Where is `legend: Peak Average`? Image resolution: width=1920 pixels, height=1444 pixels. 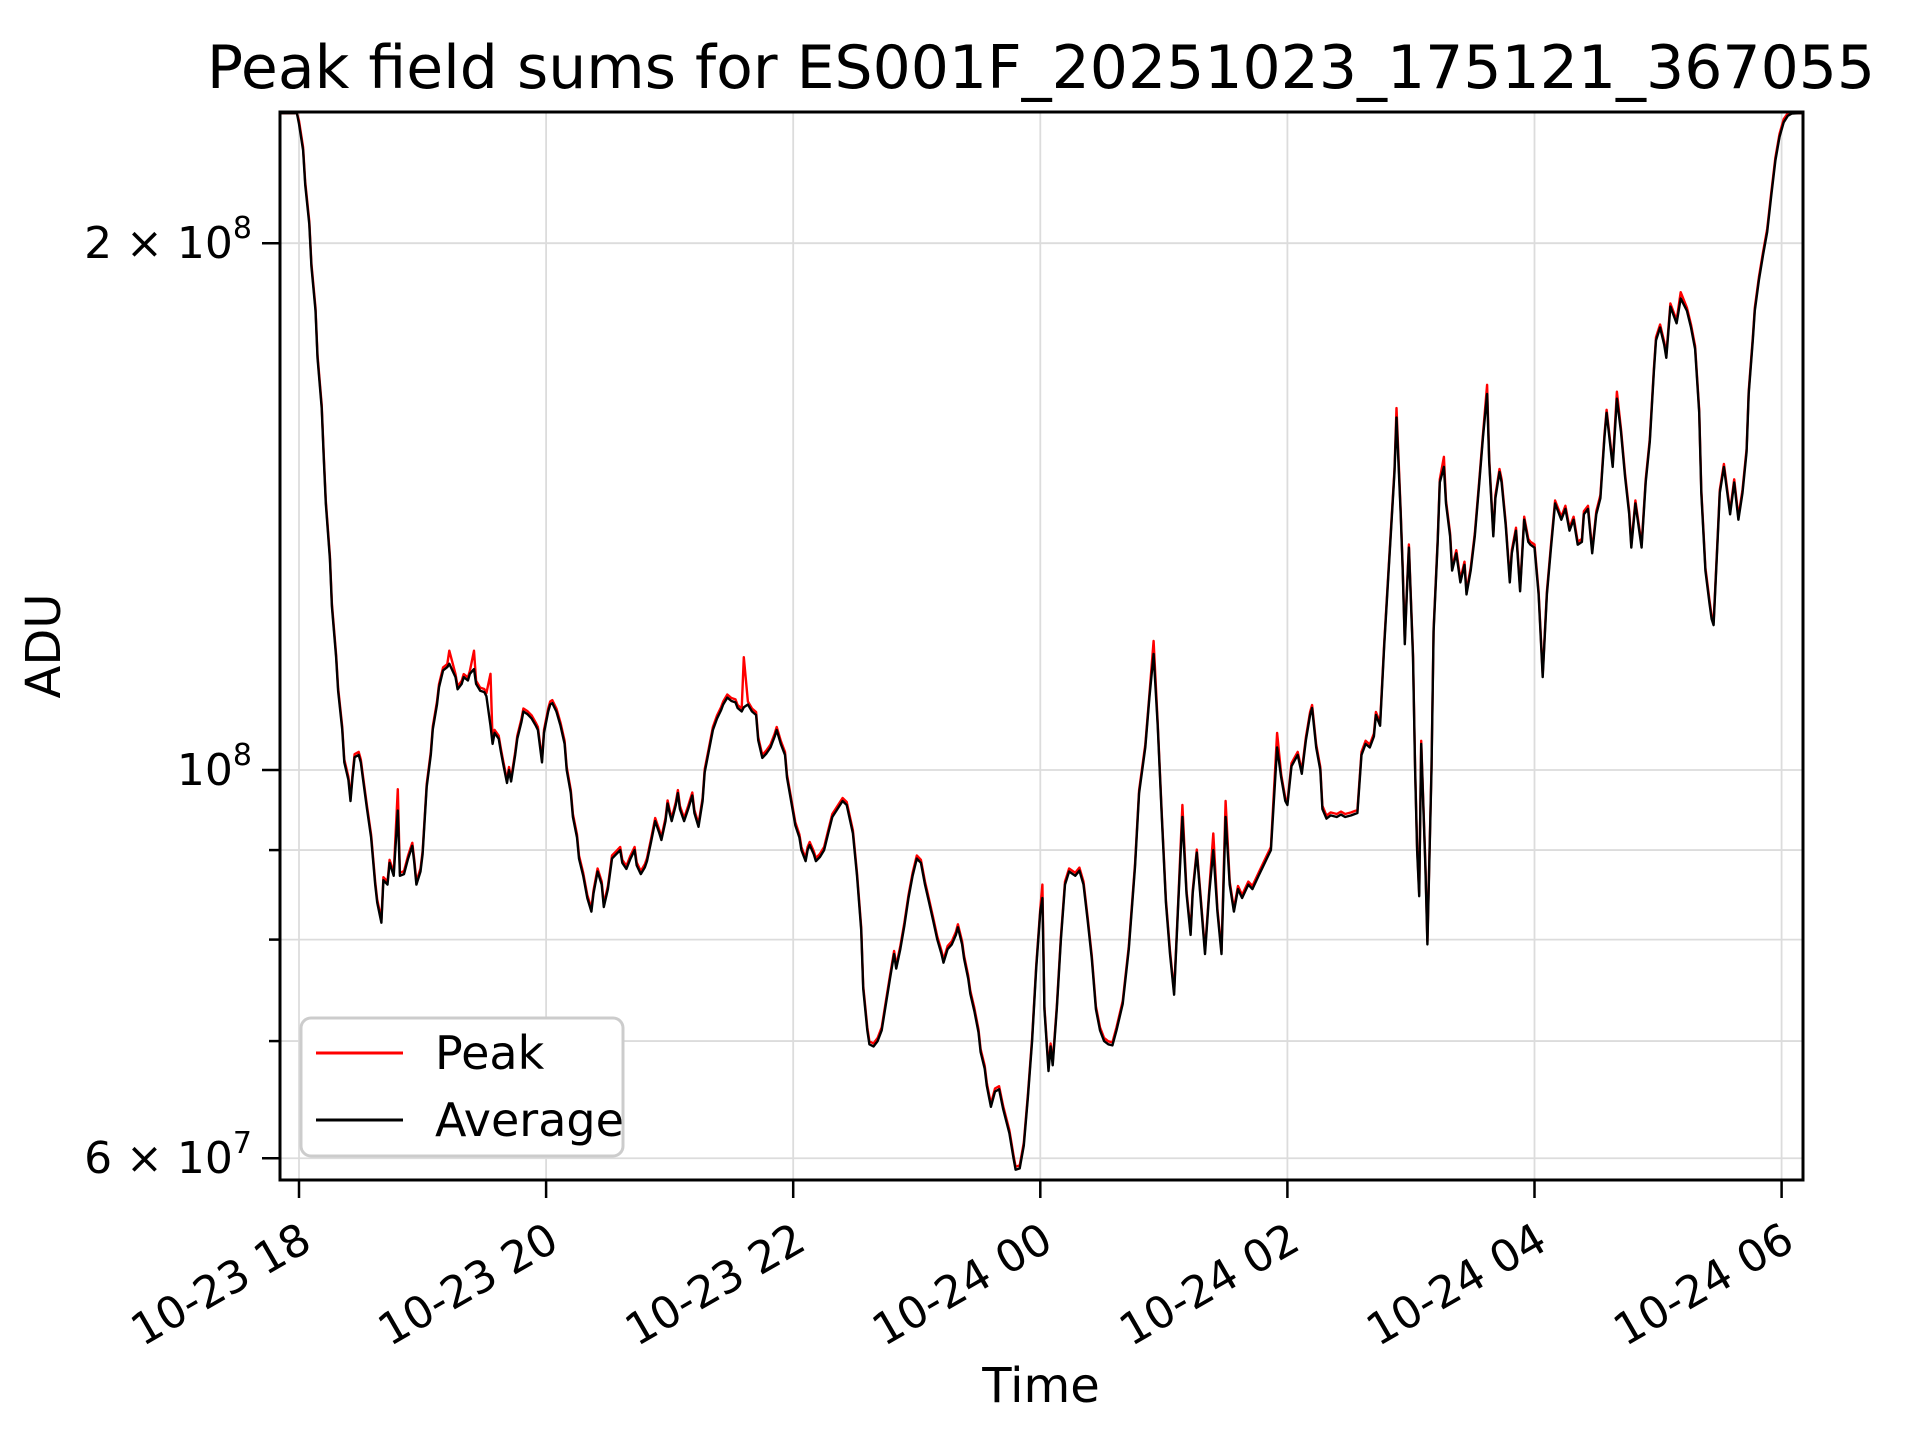
legend: Peak Average is located at coordinates (462, 1087).